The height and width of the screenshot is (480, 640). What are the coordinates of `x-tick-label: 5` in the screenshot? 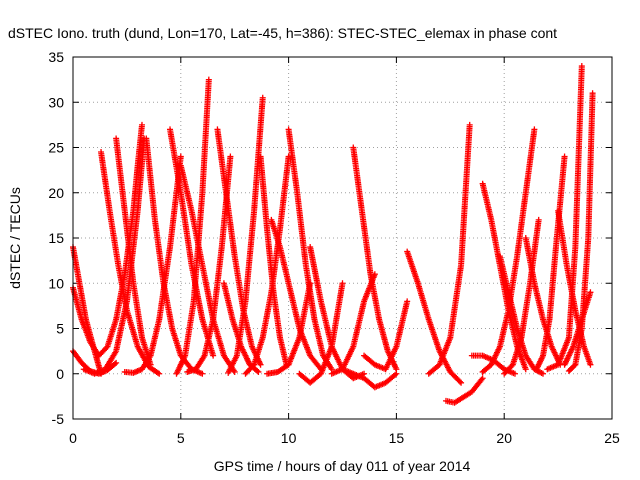 It's located at (181, 438).